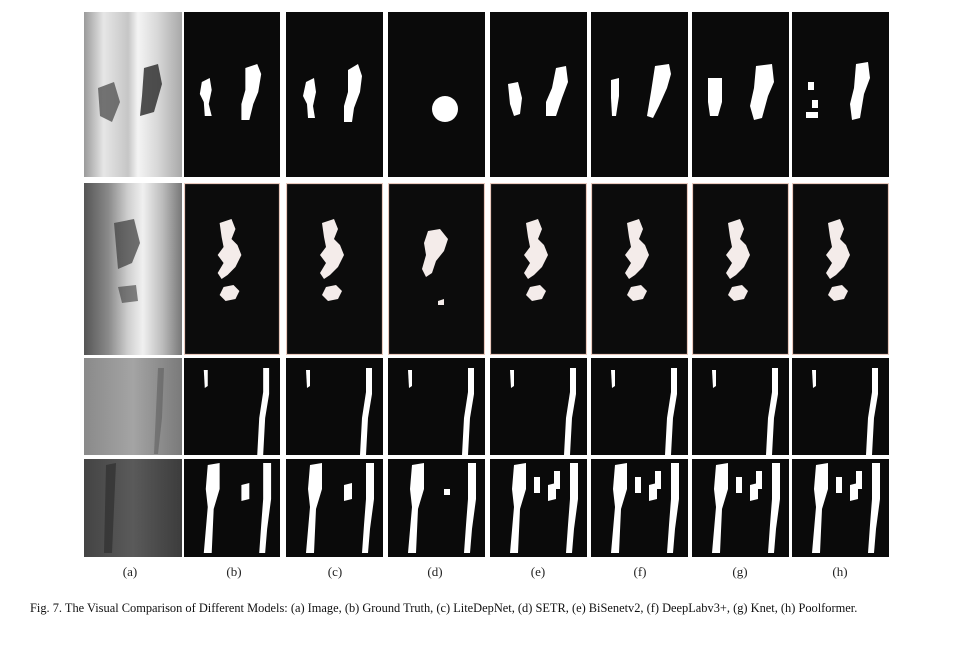 This screenshot has height=648, width=958. I want to click on mask-row-4-col-f, so click(639, 508).